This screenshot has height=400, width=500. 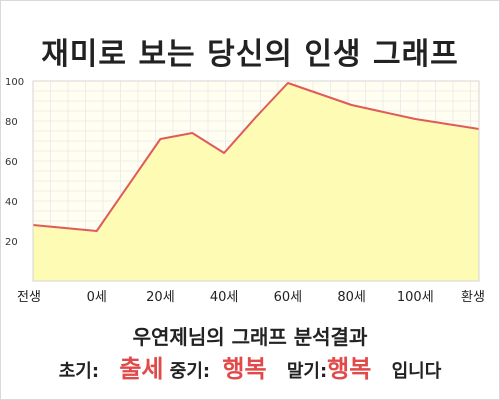 What do you see at coordinates (11, 242) in the screenshot?
I see `y-tick-label: 20` at bounding box center [11, 242].